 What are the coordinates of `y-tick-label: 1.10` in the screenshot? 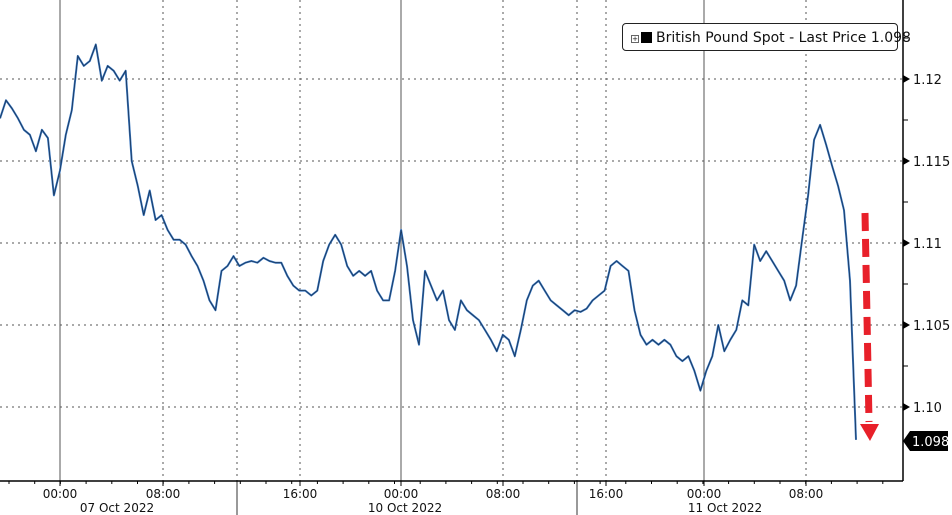 It's located at (927, 408).